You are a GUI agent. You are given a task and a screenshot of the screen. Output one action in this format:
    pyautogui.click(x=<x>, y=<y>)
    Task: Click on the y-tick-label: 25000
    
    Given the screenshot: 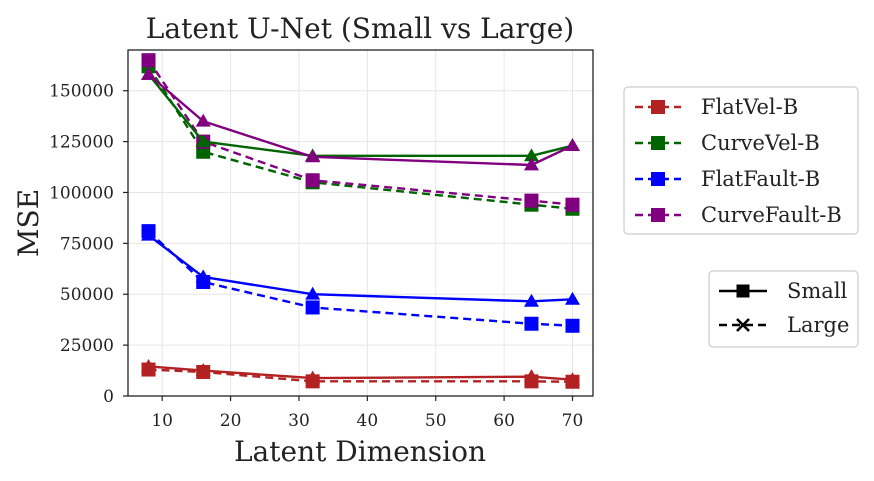 What is the action you would take?
    pyautogui.click(x=87, y=346)
    